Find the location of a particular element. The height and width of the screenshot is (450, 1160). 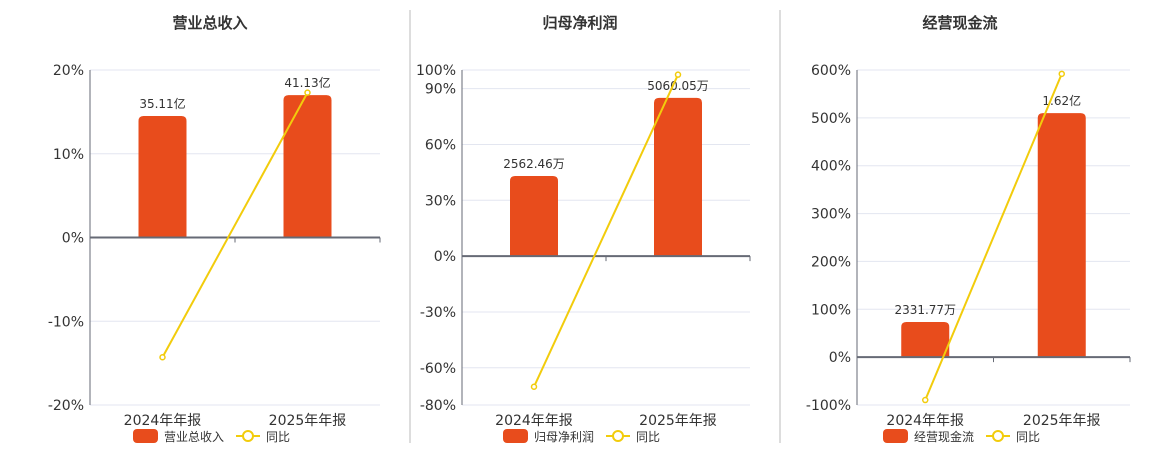

legend-bar-label: 营业总收入 is located at coordinates (194, 437).